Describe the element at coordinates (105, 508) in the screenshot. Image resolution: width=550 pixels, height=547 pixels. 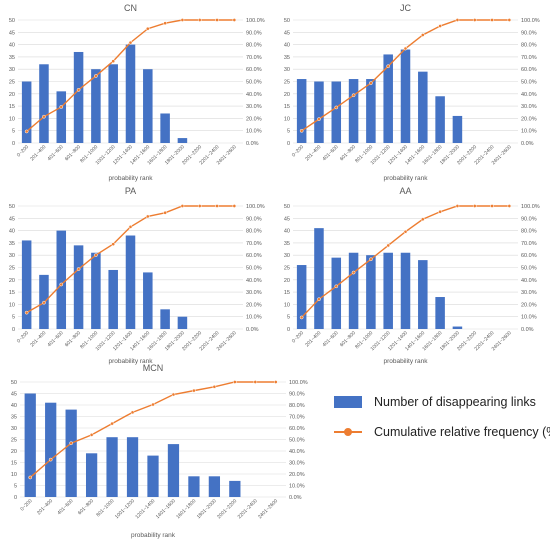
I see `x-tick-label: 801~1000` at that location.